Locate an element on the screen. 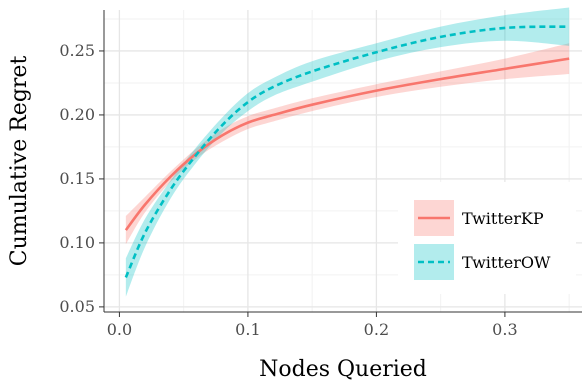 The width and height of the screenshot is (588, 382). x-tick-label: 0.3 is located at coordinates (504, 329).